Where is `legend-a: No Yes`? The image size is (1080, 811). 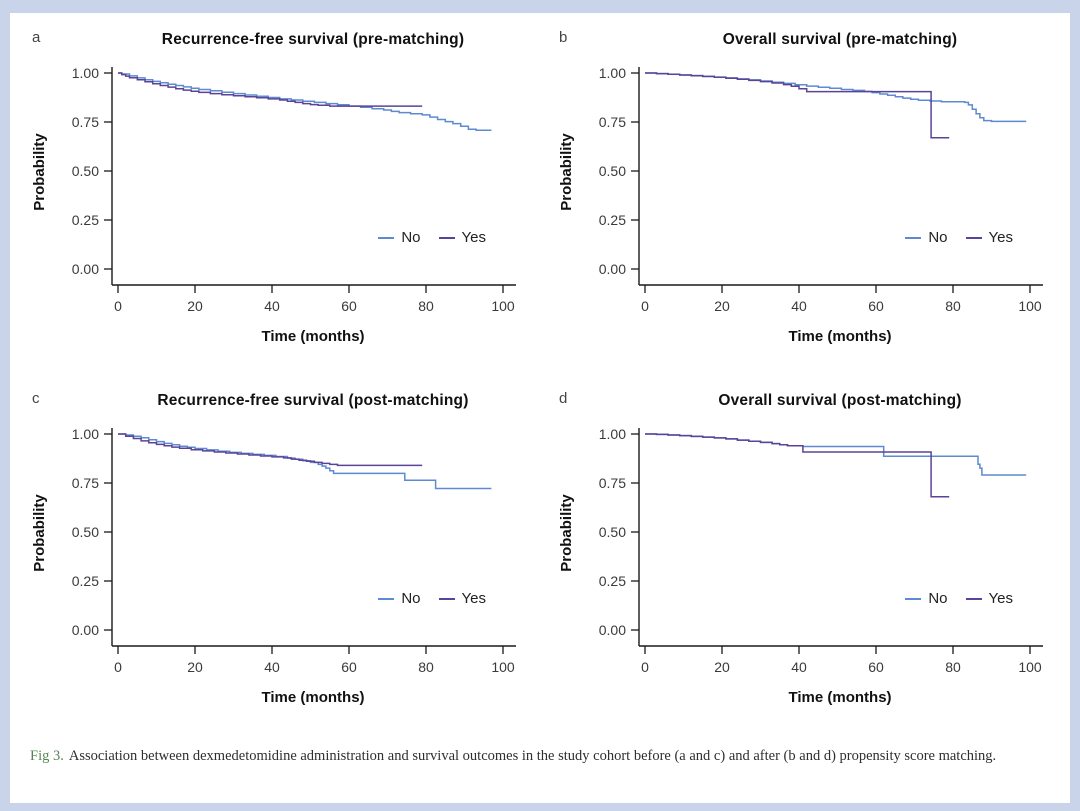 legend-a: No Yes is located at coordinates (304, 237).